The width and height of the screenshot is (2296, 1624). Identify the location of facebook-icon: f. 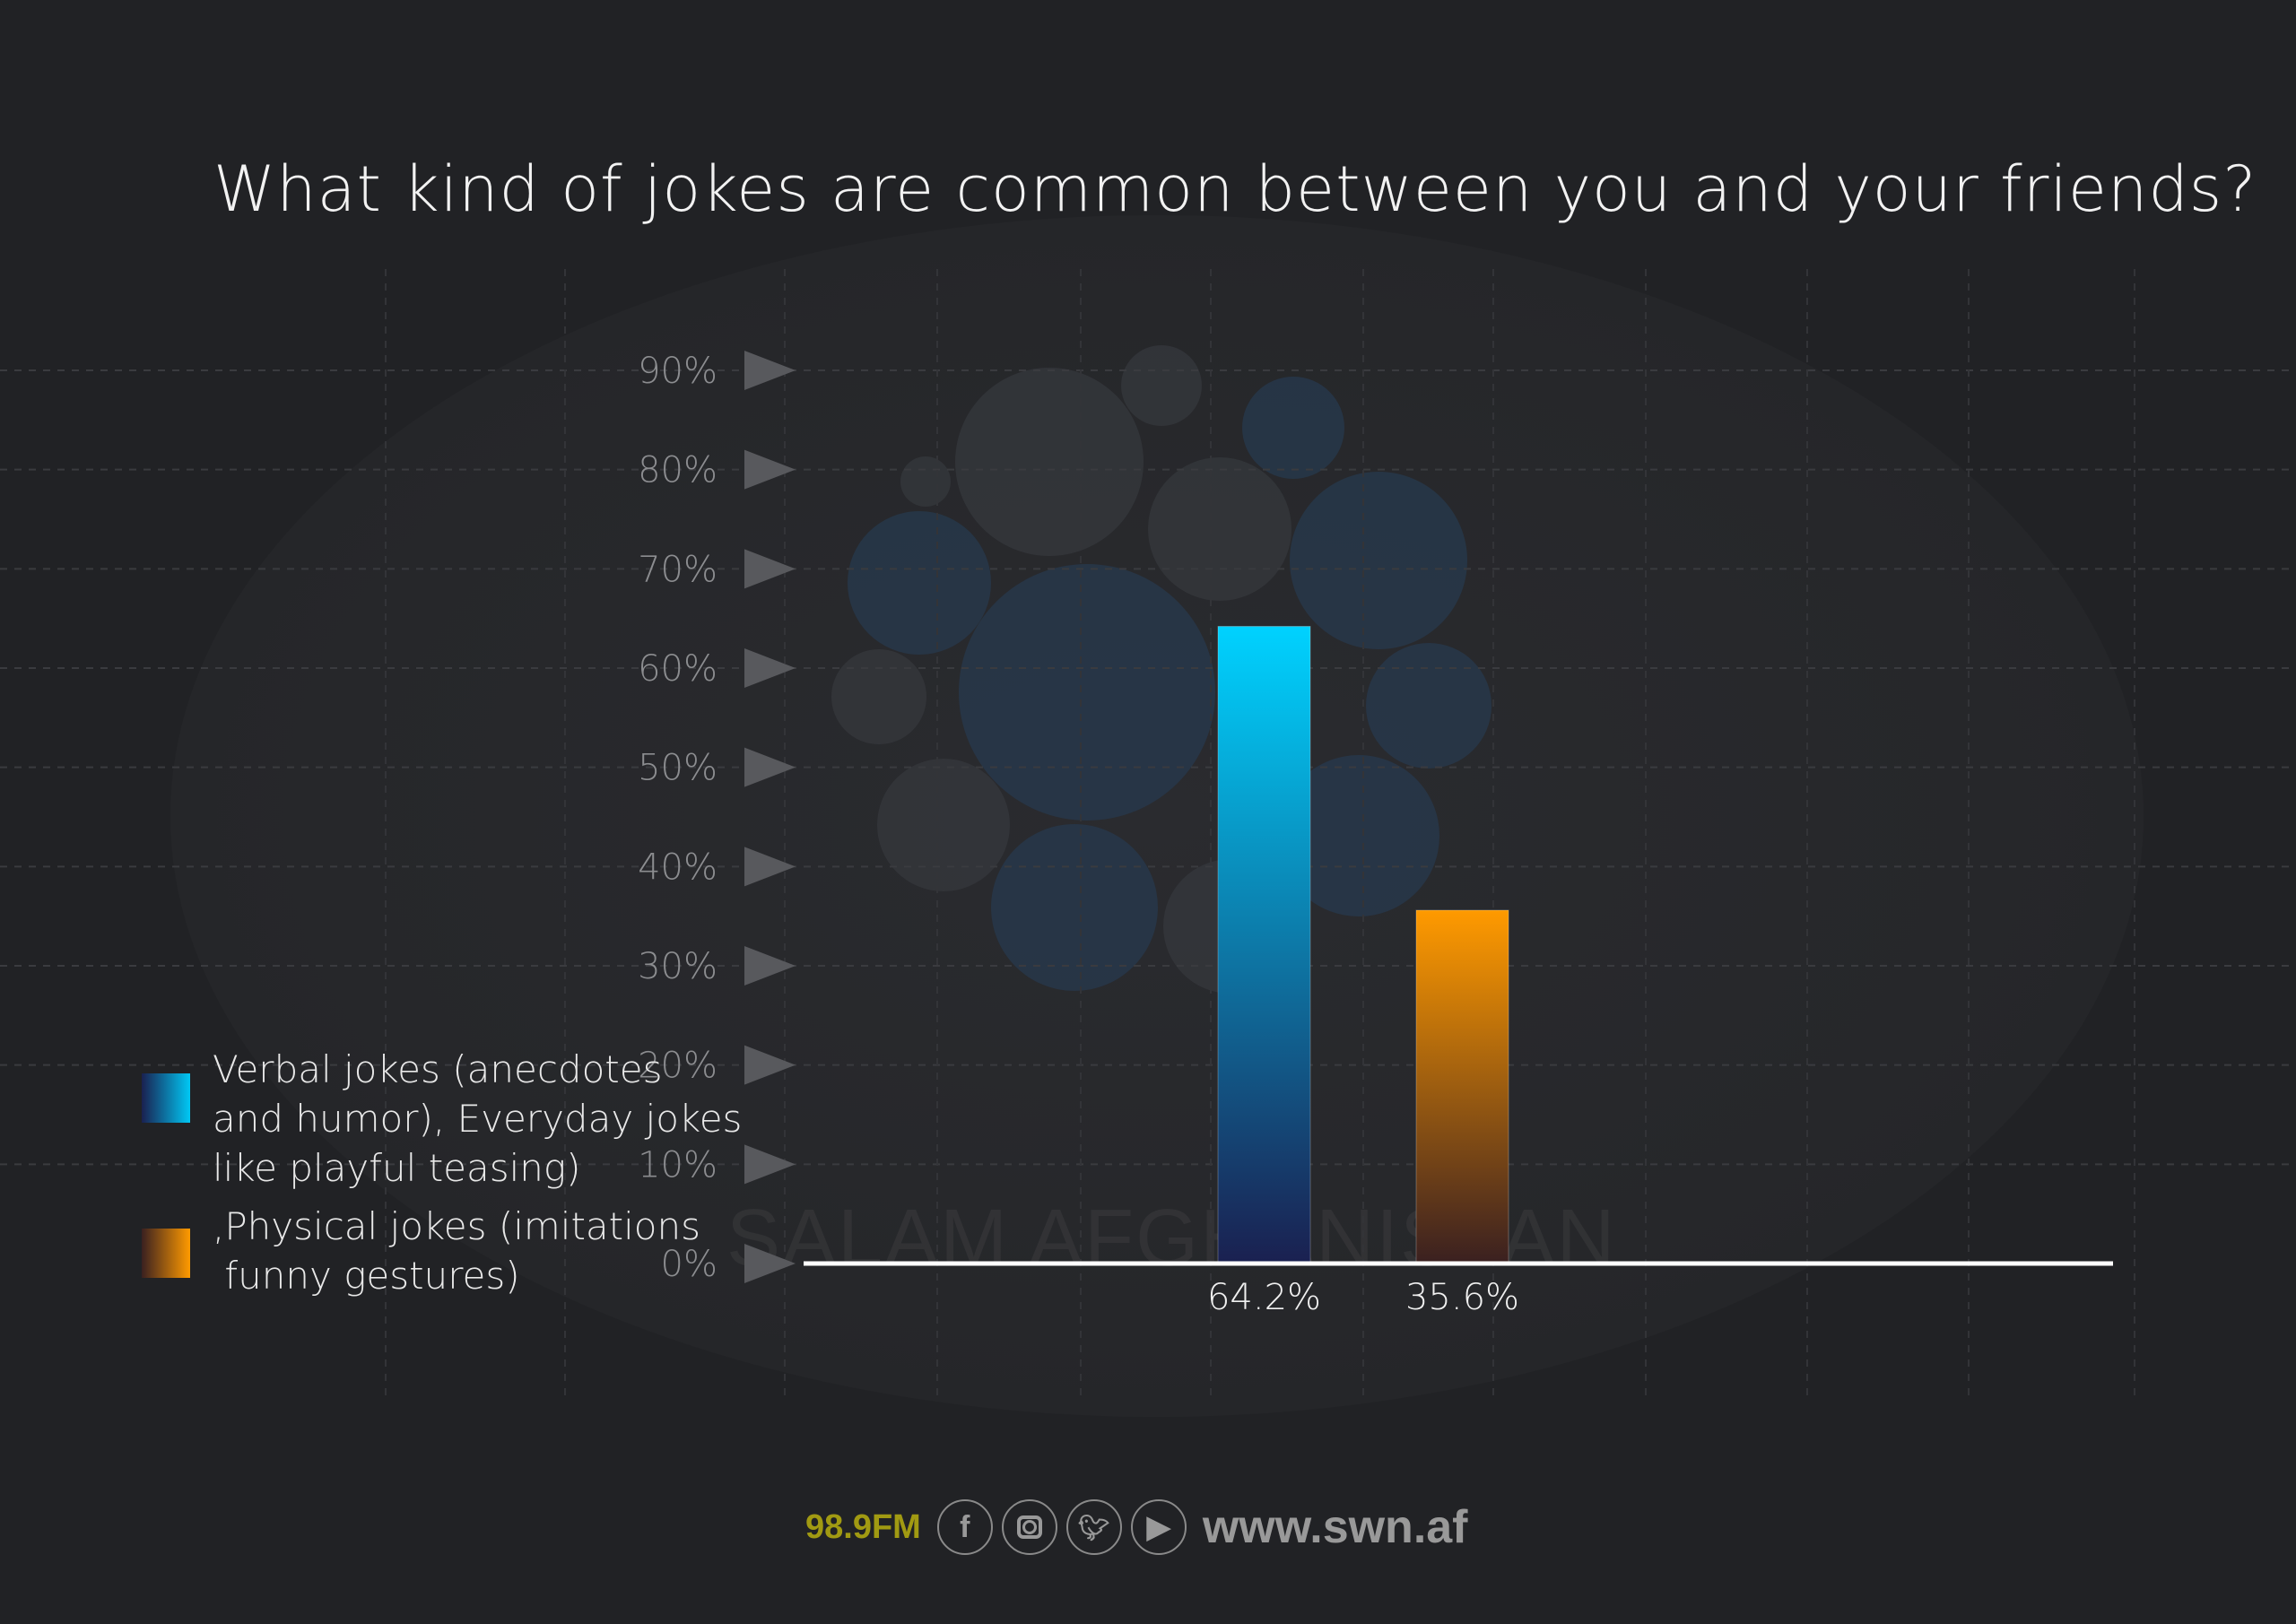
(964, 1527).